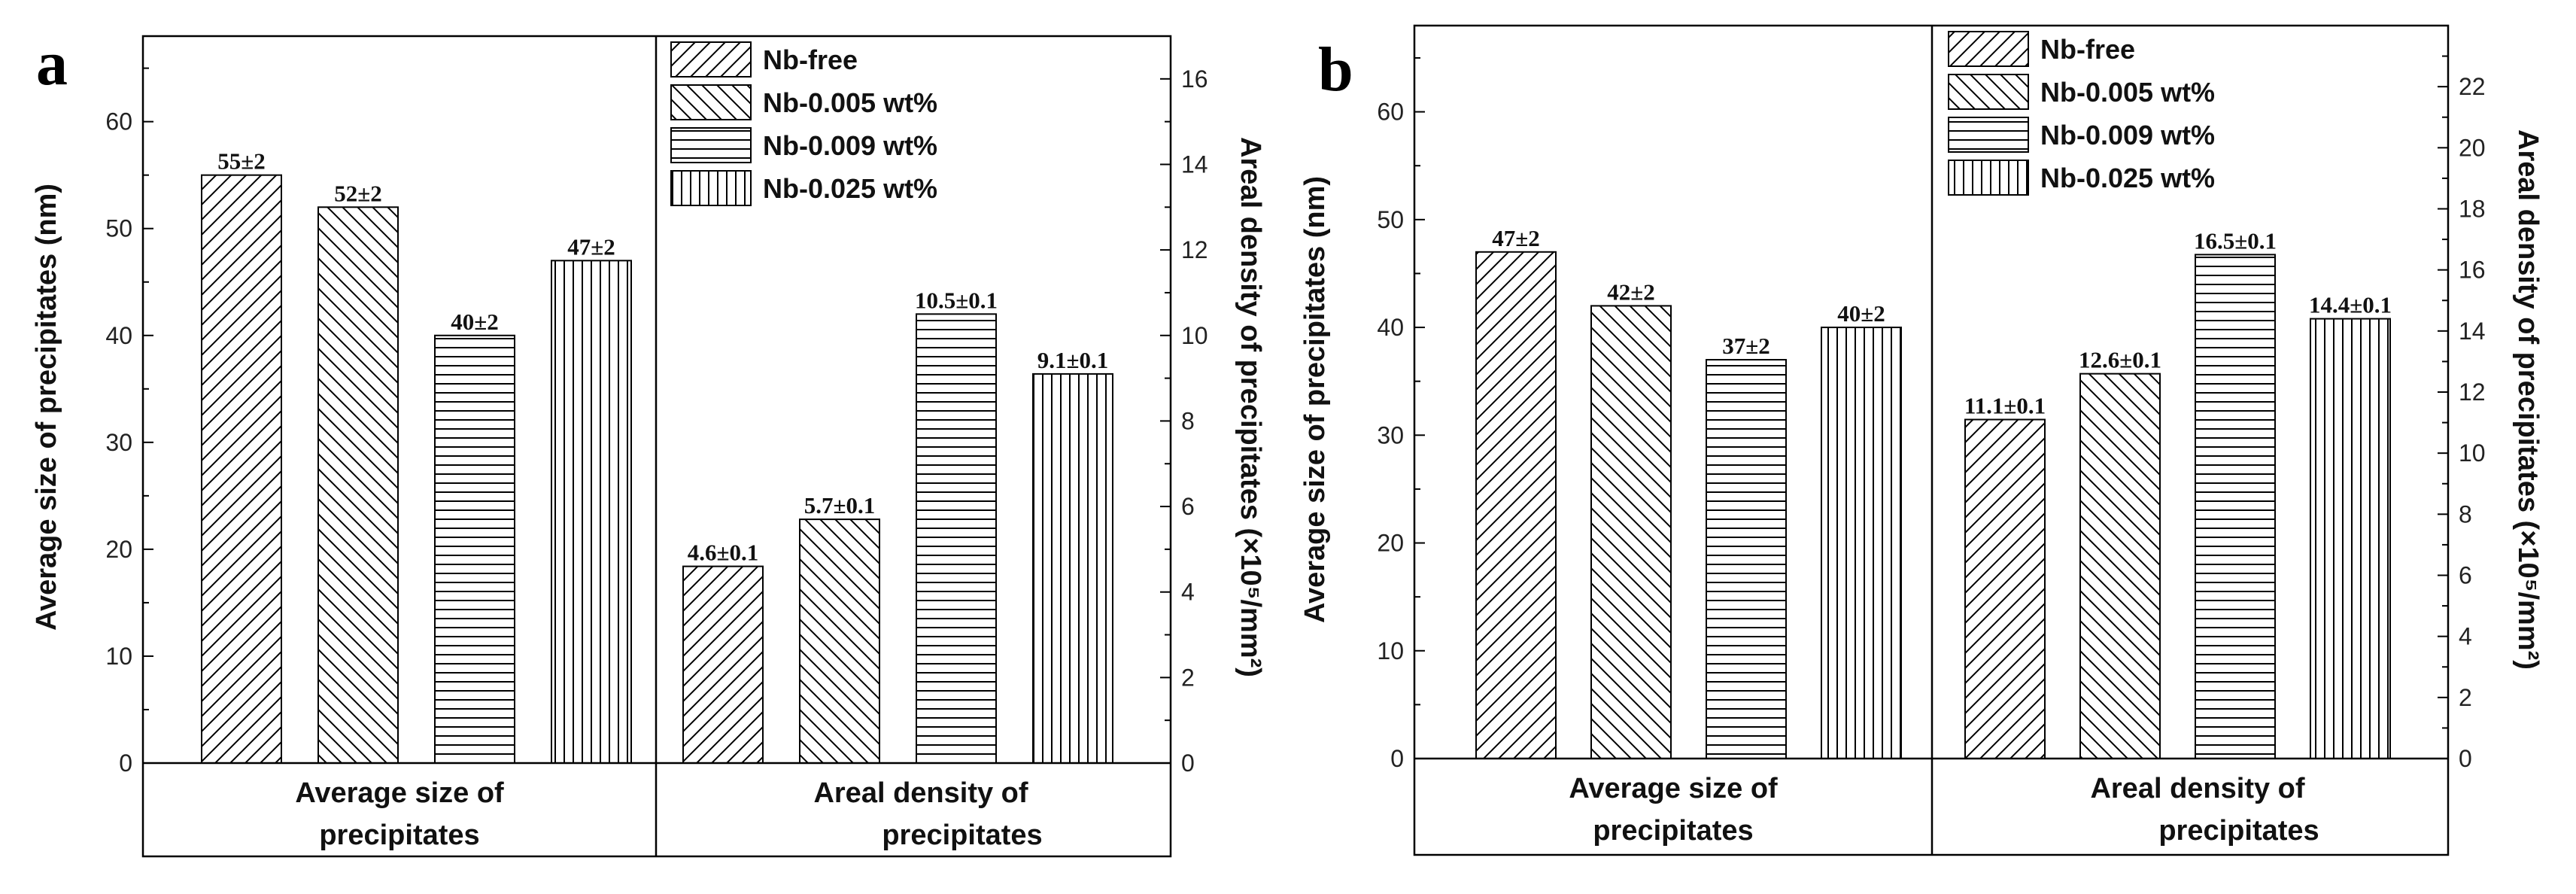 Image resolution: width=2576 pixels, height=894 pixels. Describe the element at coordinates (1746, 346) in the screenshot. I see `bar-data-label: 37±2` at that location.